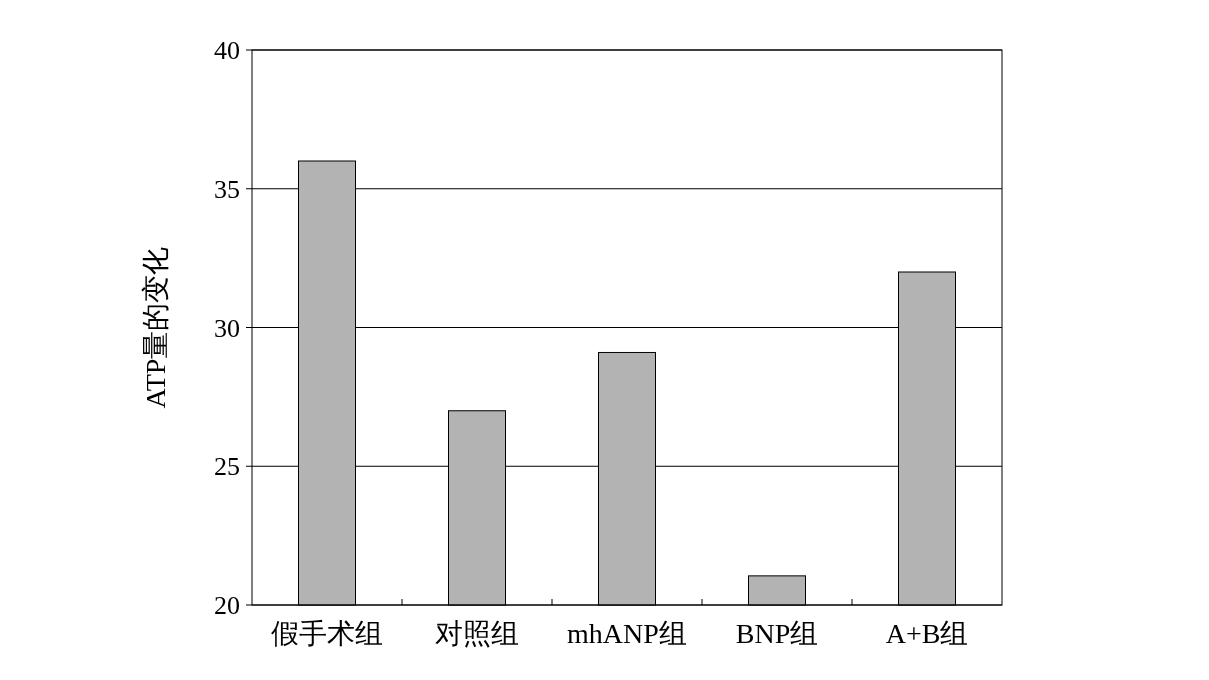 The image size is (1209, 680). I want to click on y-tick-label: 35, so click(227, 189).